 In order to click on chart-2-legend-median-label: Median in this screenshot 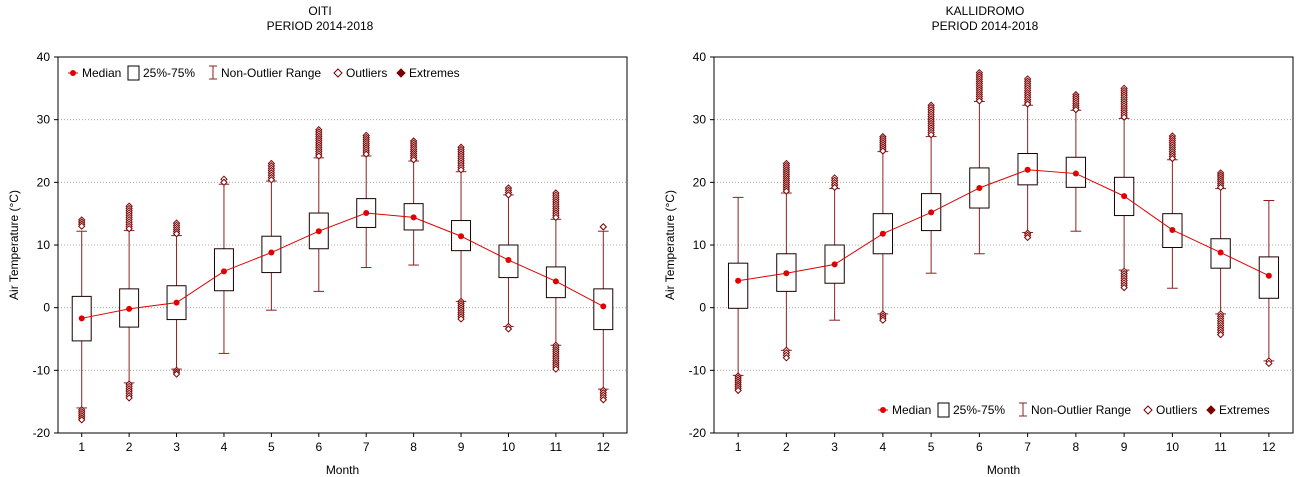, I will do `click(911, 410)`.